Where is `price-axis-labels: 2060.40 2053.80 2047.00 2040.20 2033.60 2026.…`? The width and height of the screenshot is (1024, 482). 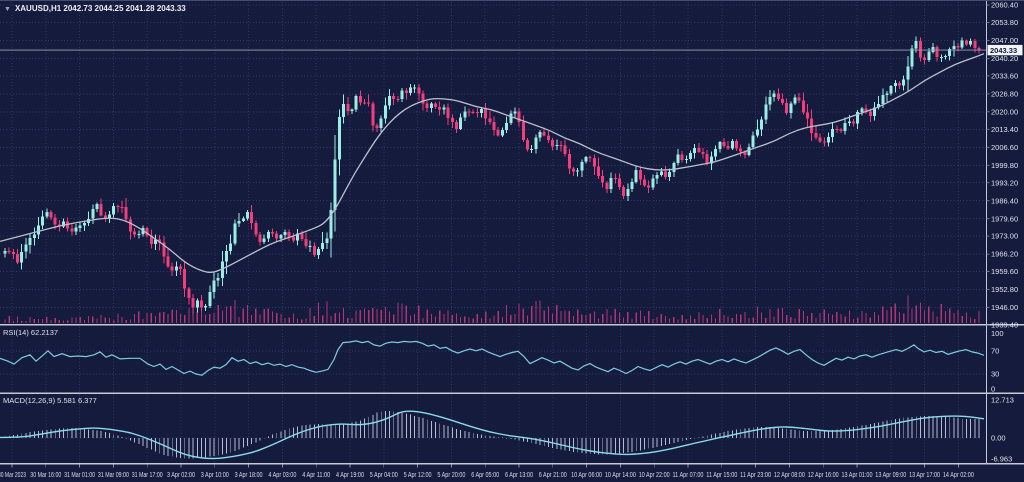
price-axis-labels: 2060.40 2053.80 2047.00 2040.20 2033.60 2026.… is located at coordinates (1002, 232).